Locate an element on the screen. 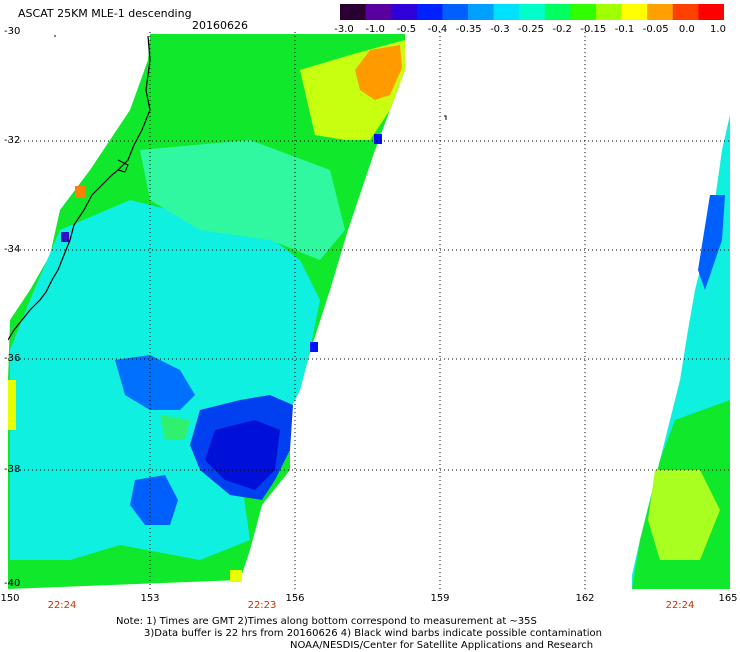  coast-orange-pixel is located at coordinates (80, 192).